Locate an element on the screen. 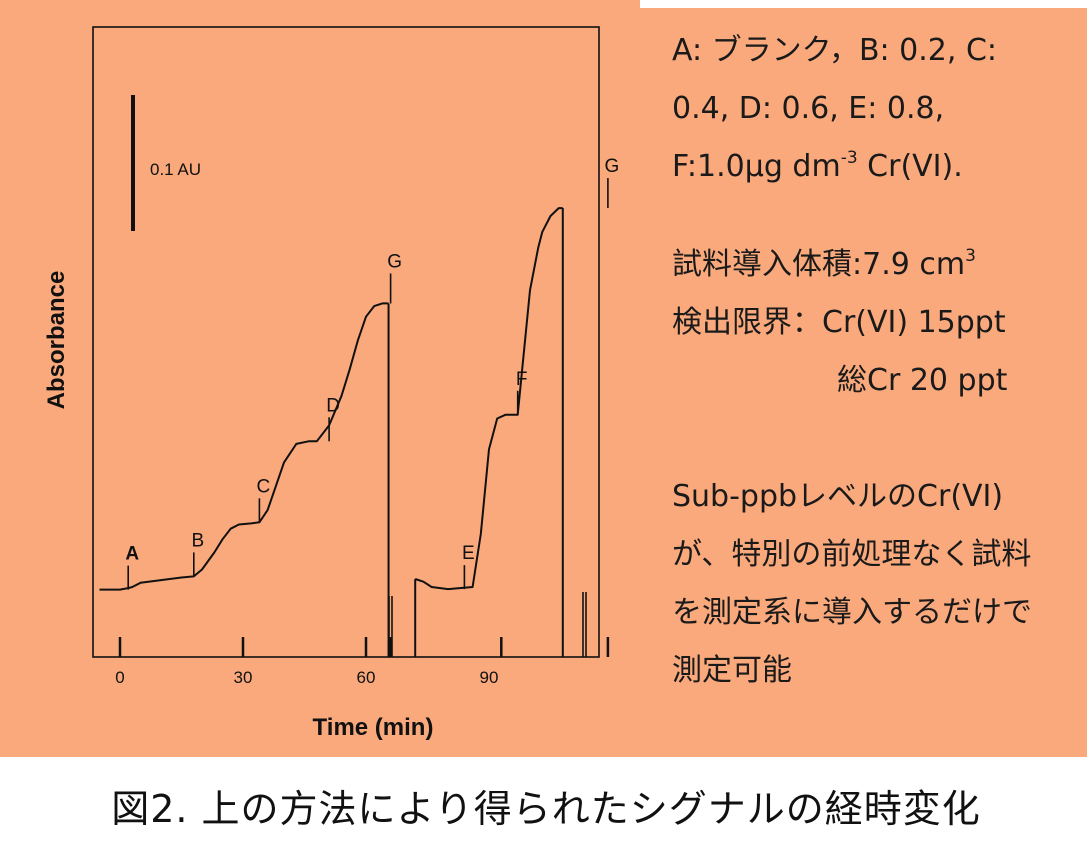  note-line-10: 測定可能 is located at coordinates (732, 670).